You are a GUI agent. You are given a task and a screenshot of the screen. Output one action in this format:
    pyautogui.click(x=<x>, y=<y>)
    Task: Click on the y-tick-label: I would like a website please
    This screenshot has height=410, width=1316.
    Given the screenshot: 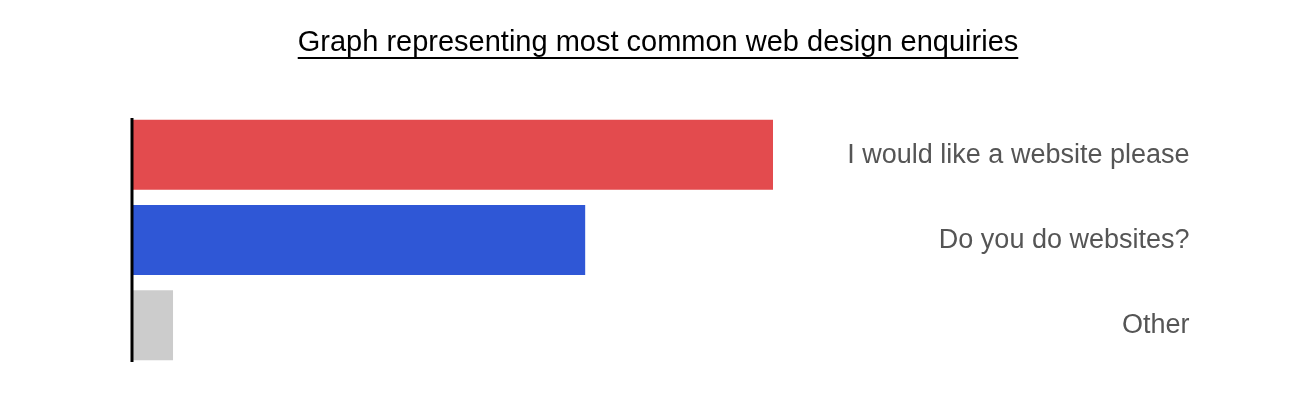 What is the action you would take?
    pyautogui.click(x=1018, y=153)
    